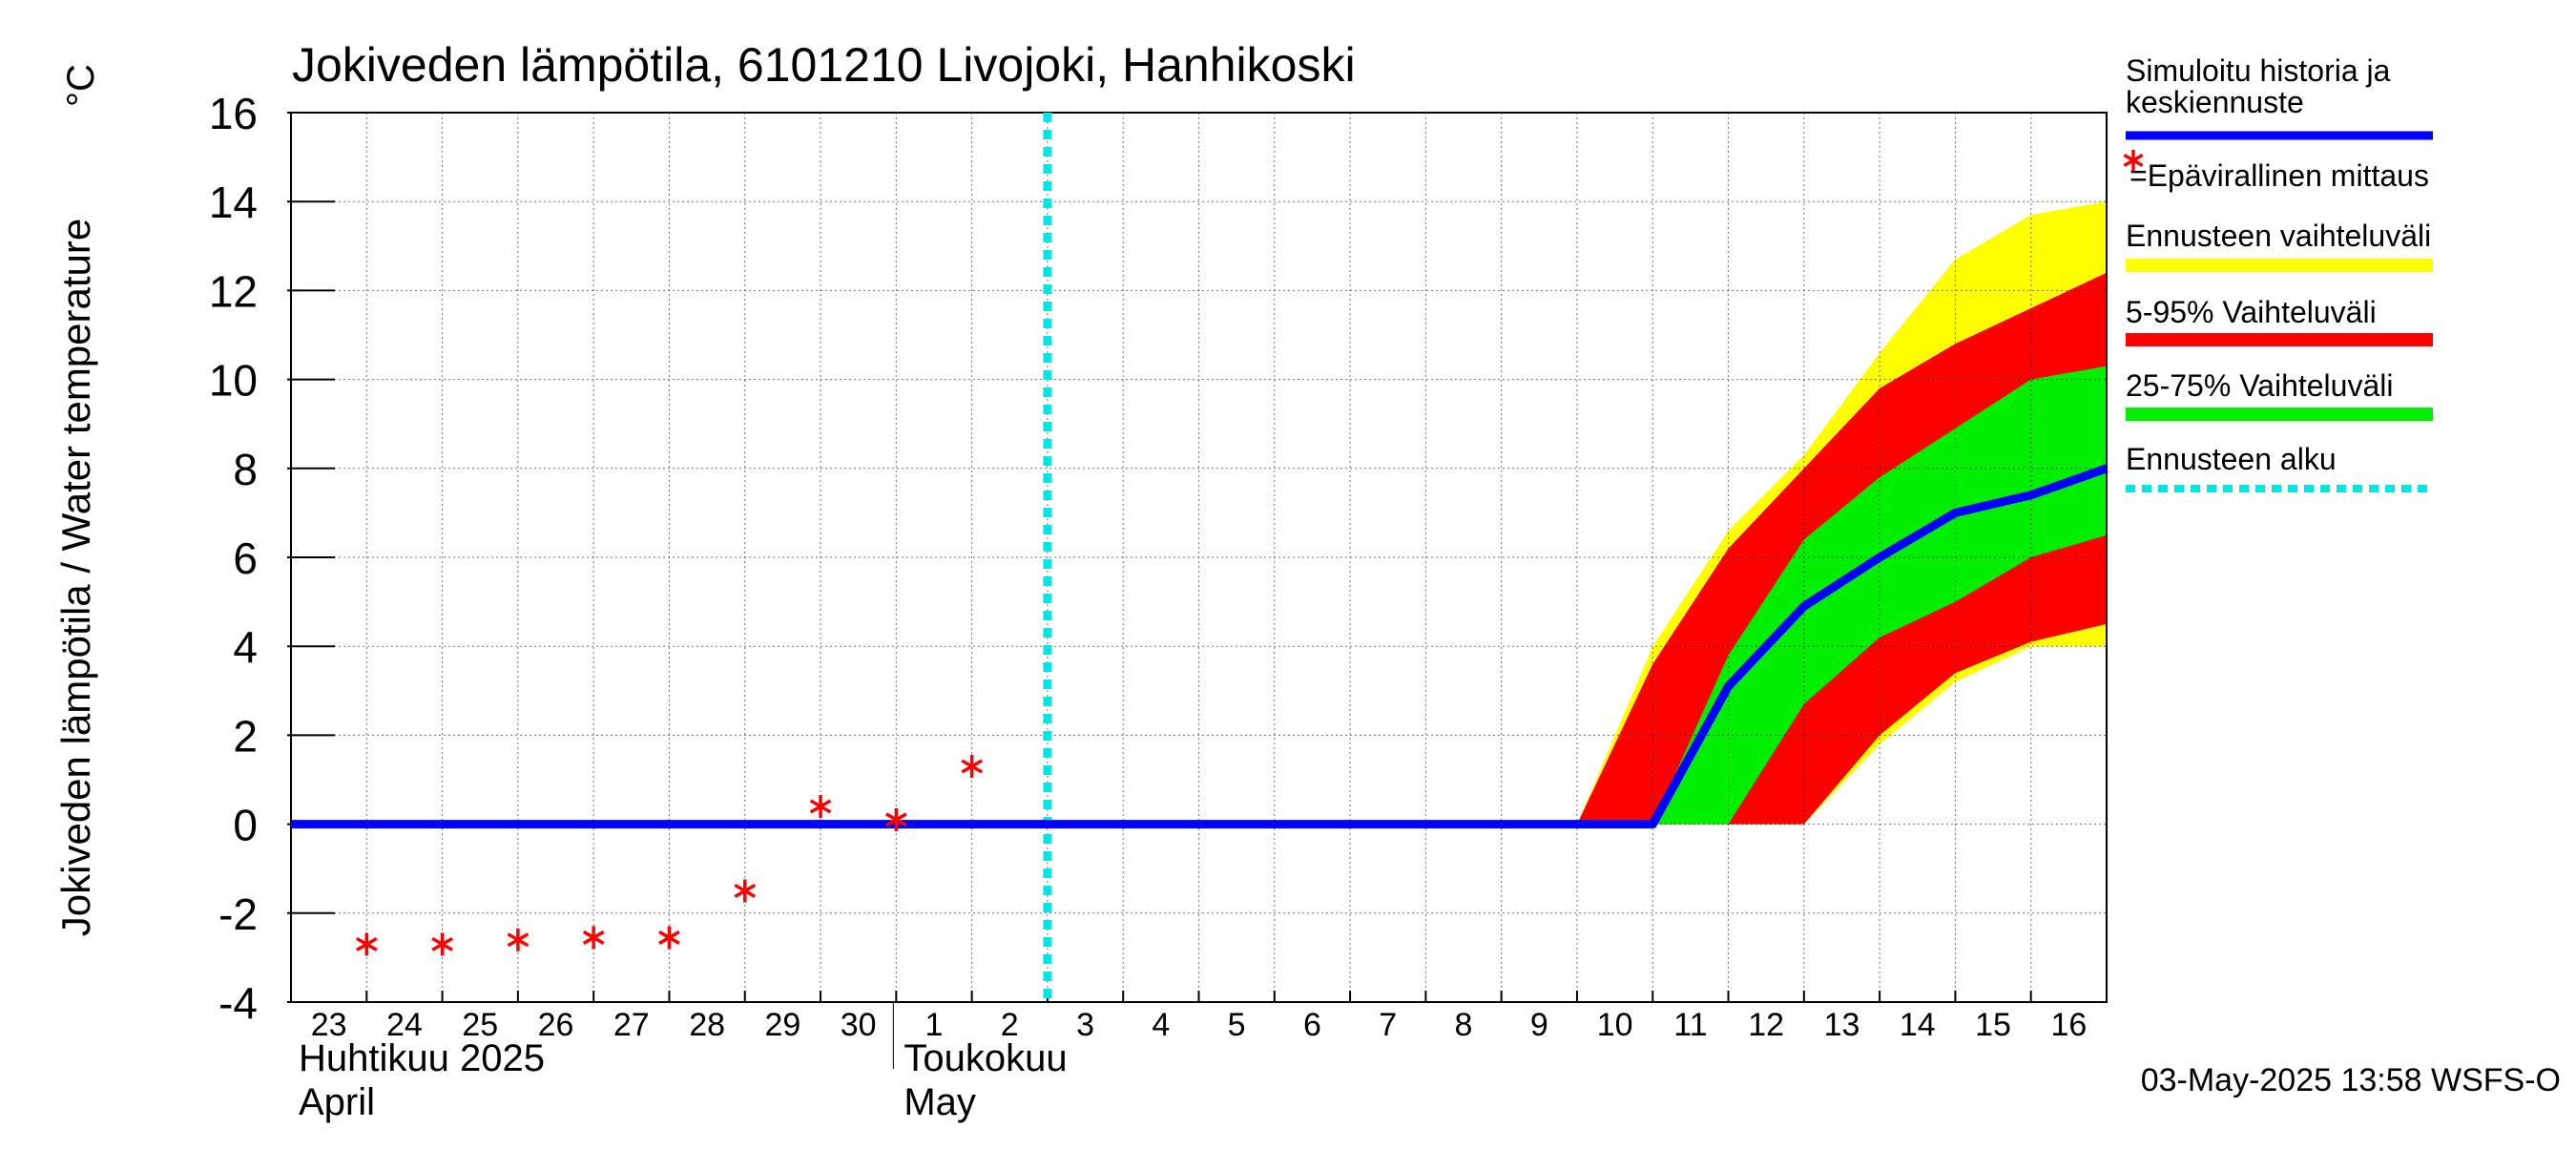  What do you see at coordinates (1237, 1025) in the screenshot?
I see `x-tick-label: 5` at bounding box center [1237, 1025].